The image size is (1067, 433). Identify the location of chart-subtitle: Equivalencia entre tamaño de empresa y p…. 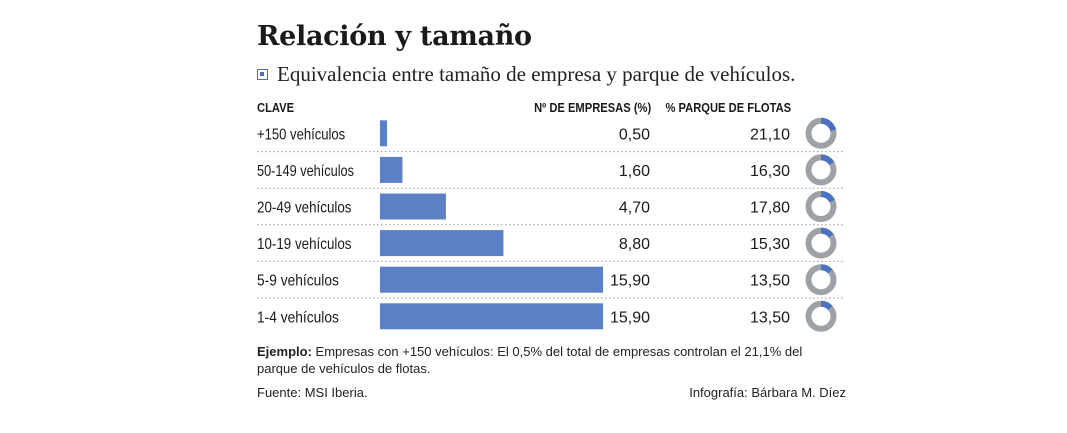
(526, 74).